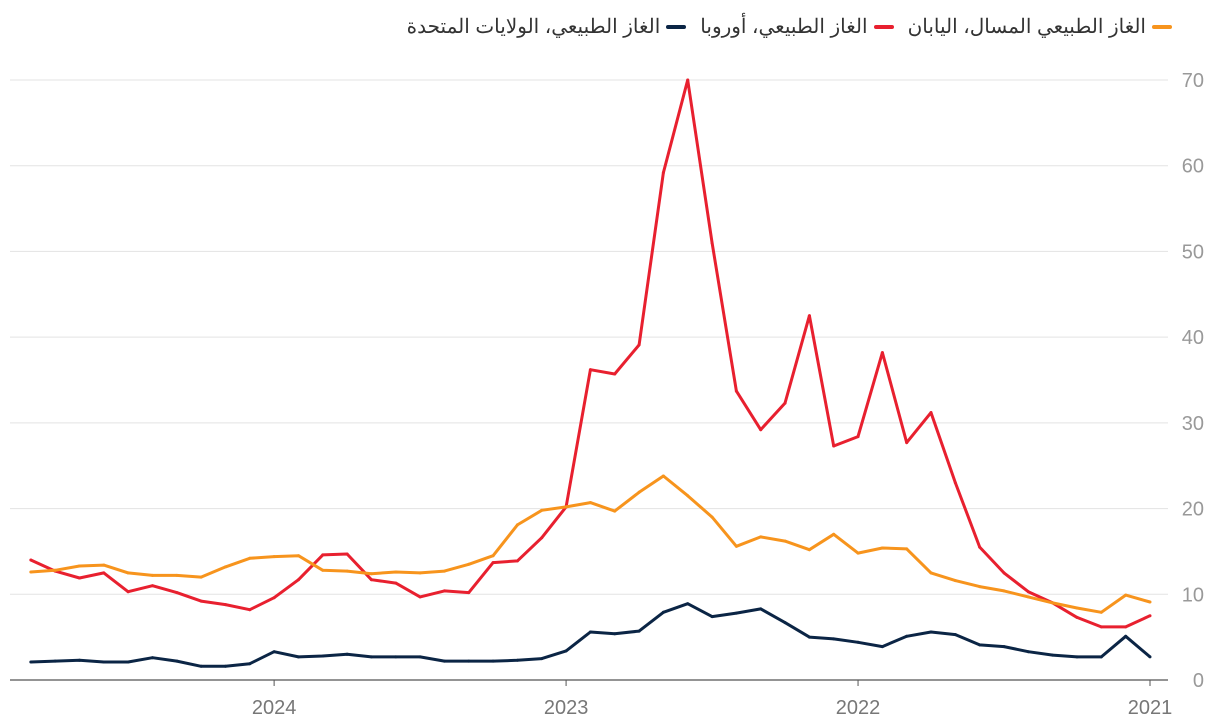  What do you see at coordinates (1193, 81) in the screenshot?
I see `y-tick-label: 70` at bounding box center [1193, 81].